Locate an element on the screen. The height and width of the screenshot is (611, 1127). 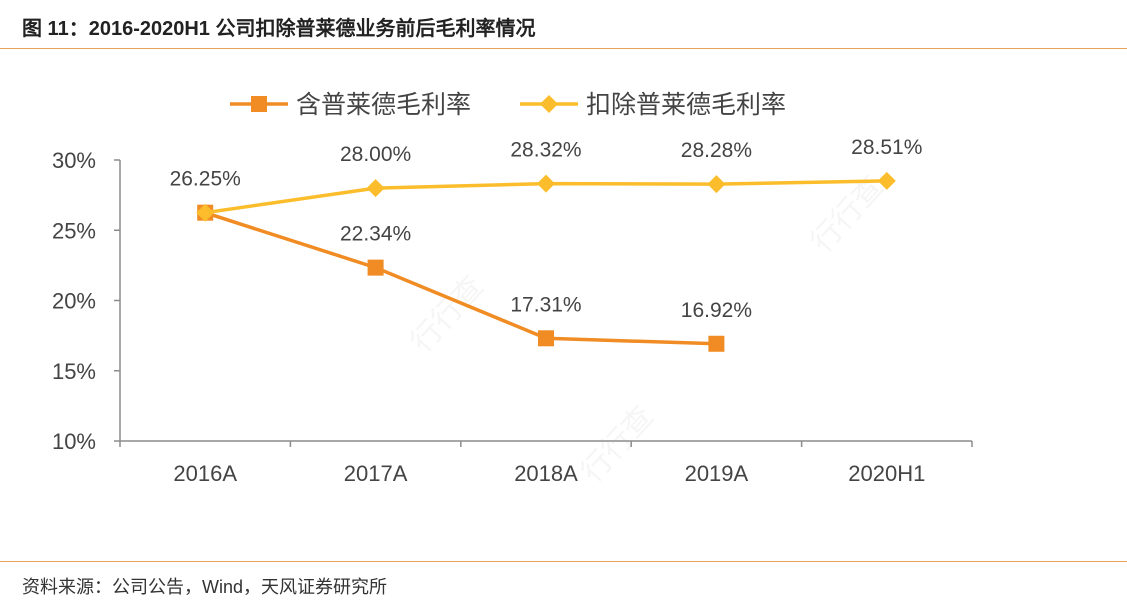
x-tick-label: 2018A is located at coordinates (546, 473).